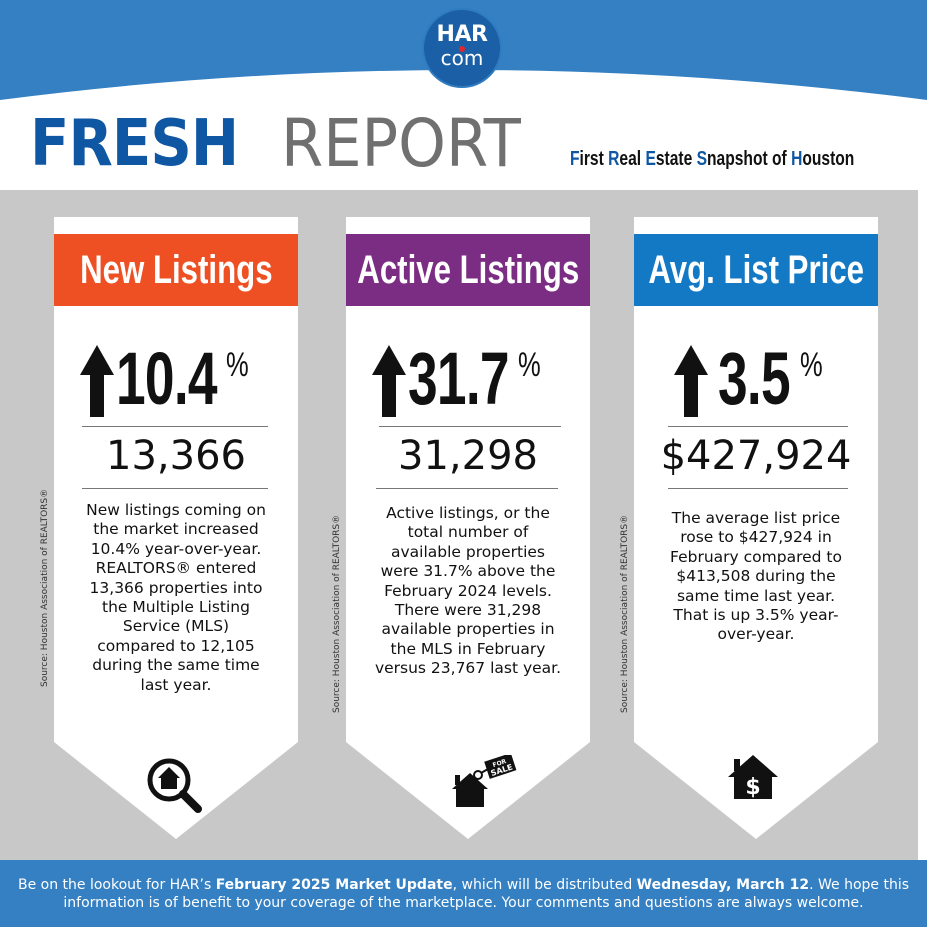  I want to click on subtitle-part: irst, so click(594, 159).